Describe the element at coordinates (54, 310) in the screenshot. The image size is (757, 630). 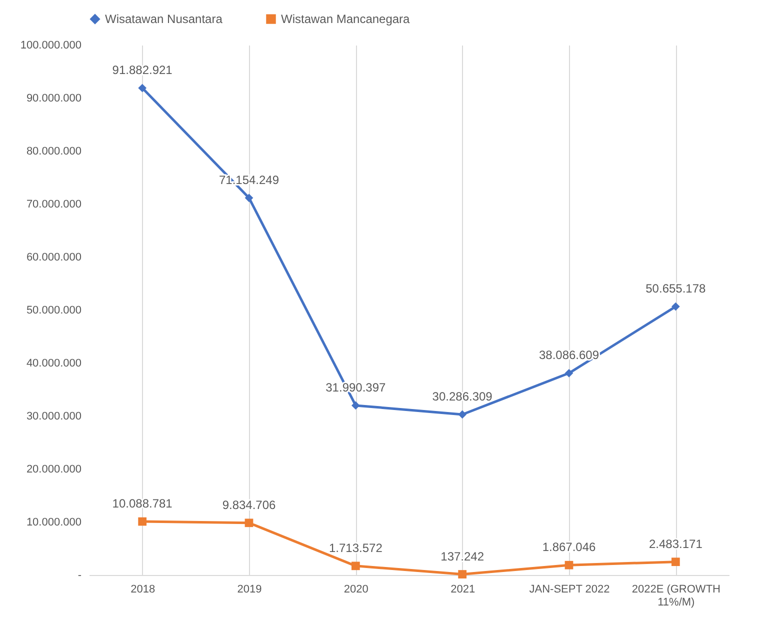
I see `y-tick-label: 50.000.000` at that location.